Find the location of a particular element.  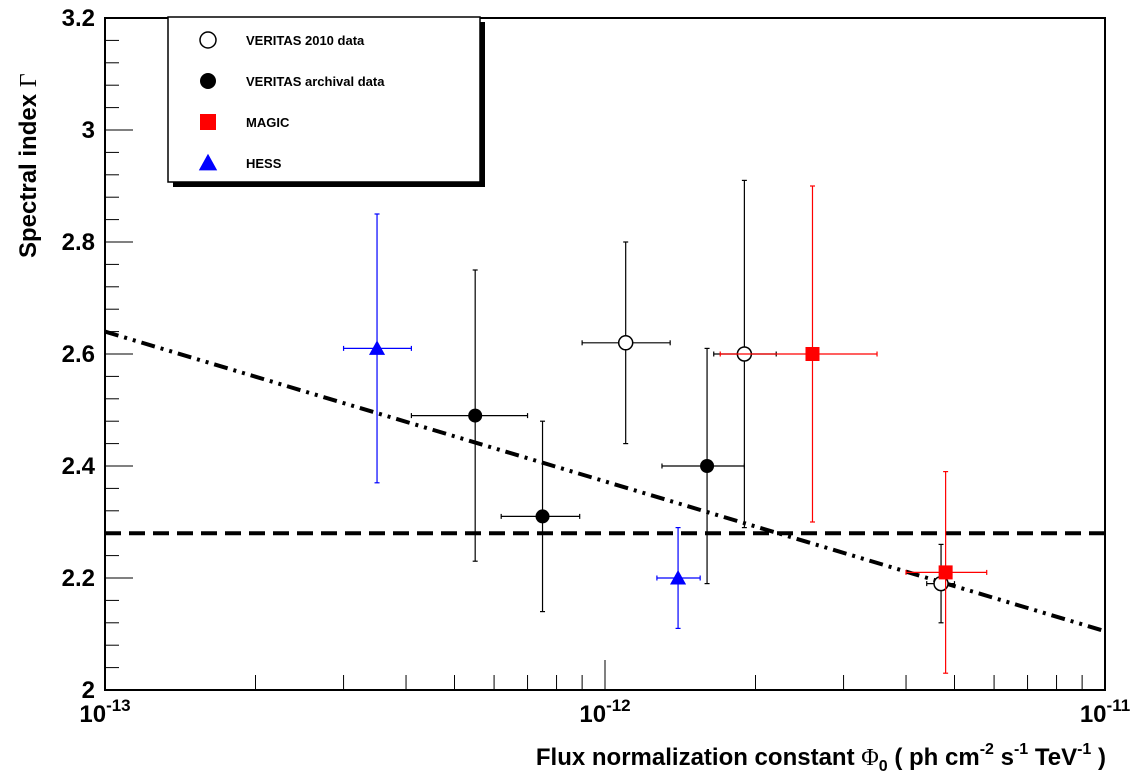

legend-entry: VERITAS archival data is located at coordinates (292, 81).